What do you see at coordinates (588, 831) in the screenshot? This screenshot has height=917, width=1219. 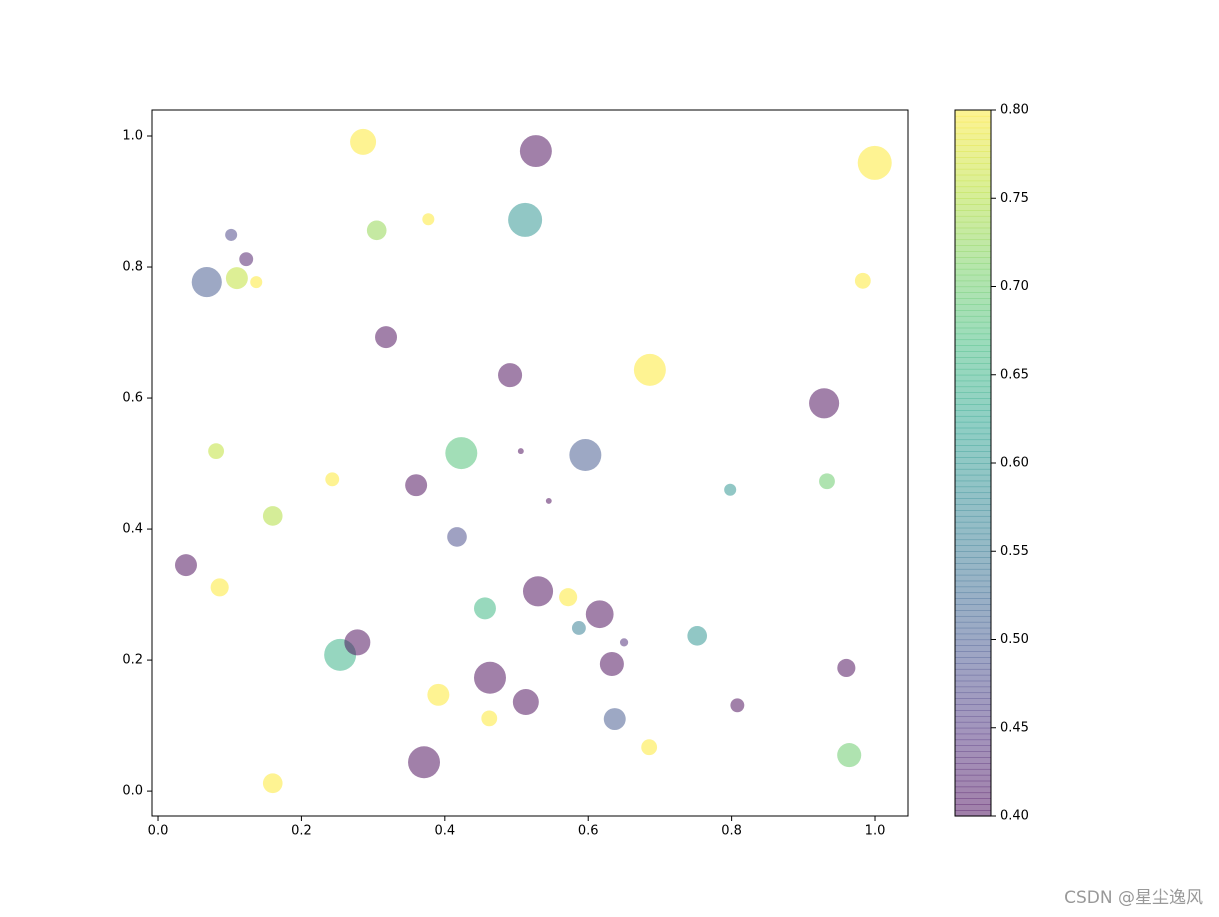 I see `x-tick-label: 0.6` at bounding box center [588, 831].